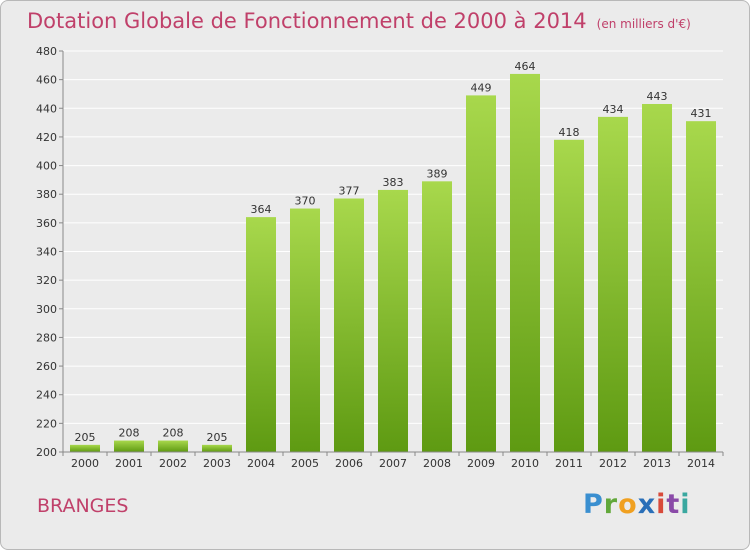 The width and height of the screenshot is (750, 550). Describe the element at coordinates (569, 132) in the screenshot. I see `data-label: 418` at that location.